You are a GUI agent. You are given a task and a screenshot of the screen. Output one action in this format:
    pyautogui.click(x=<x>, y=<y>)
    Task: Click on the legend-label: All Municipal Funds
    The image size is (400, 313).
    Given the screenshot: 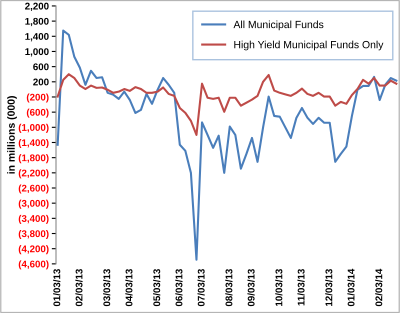 What is the action you would take?
    pyautogui.click(x=278, y=25)
    